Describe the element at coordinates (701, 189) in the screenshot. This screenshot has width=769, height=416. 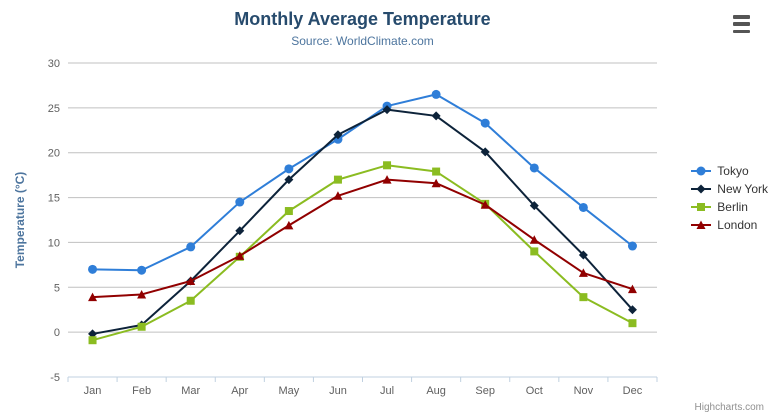
I see `legend-marker-new-york-icon` at that location.